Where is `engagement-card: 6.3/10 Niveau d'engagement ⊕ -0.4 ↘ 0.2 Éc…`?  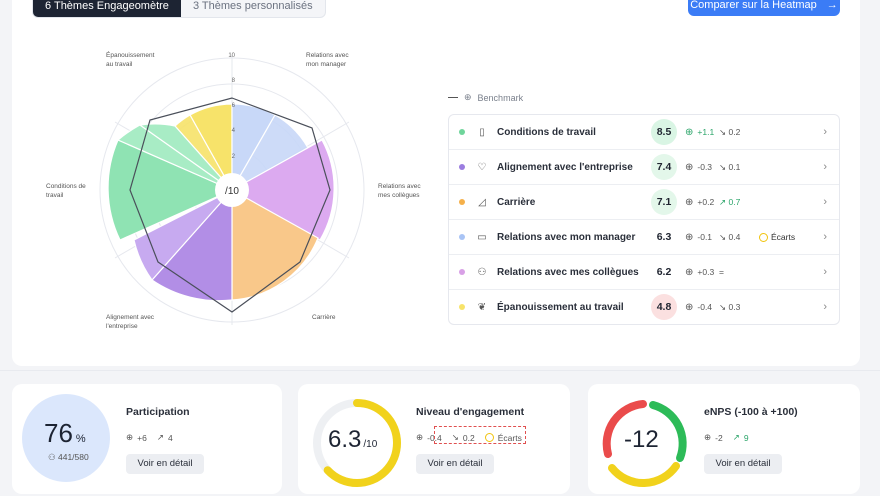 engagement-card: 6.3/10 Niveau d'engagement ⊕ -0.4 ↘ 0.2 Éc… is located at coordinates (434, 439).